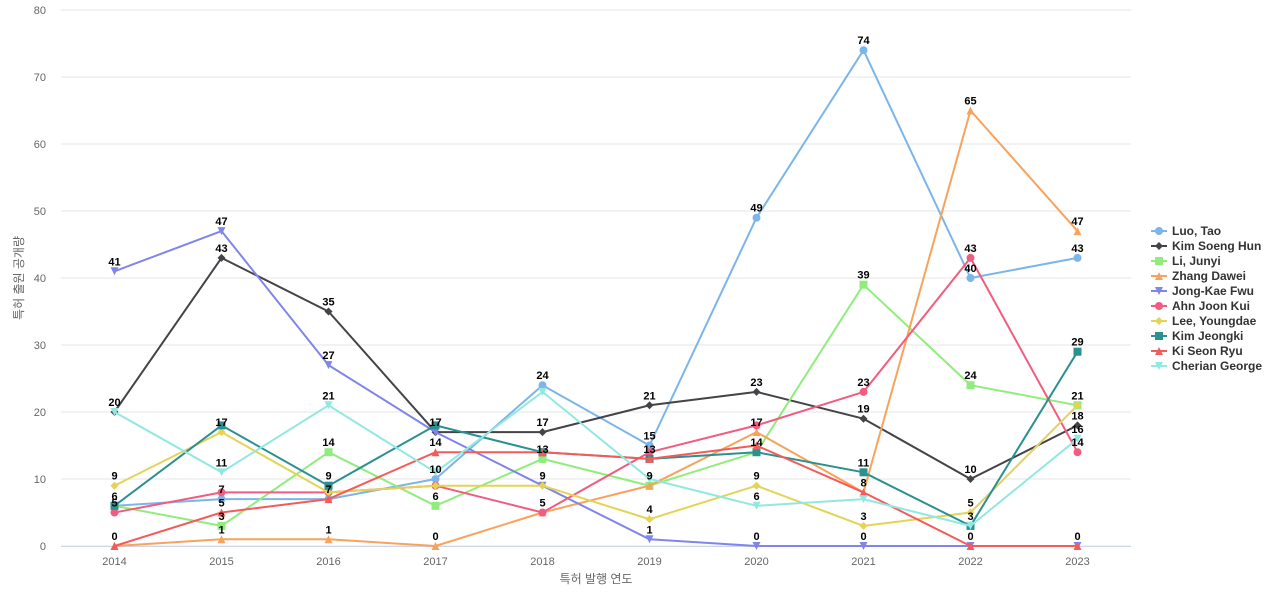 This screenshot has height=600, width=1280. Describe the element at coordinates (596, 495) in the screenshot. I see `series-line` at that location.